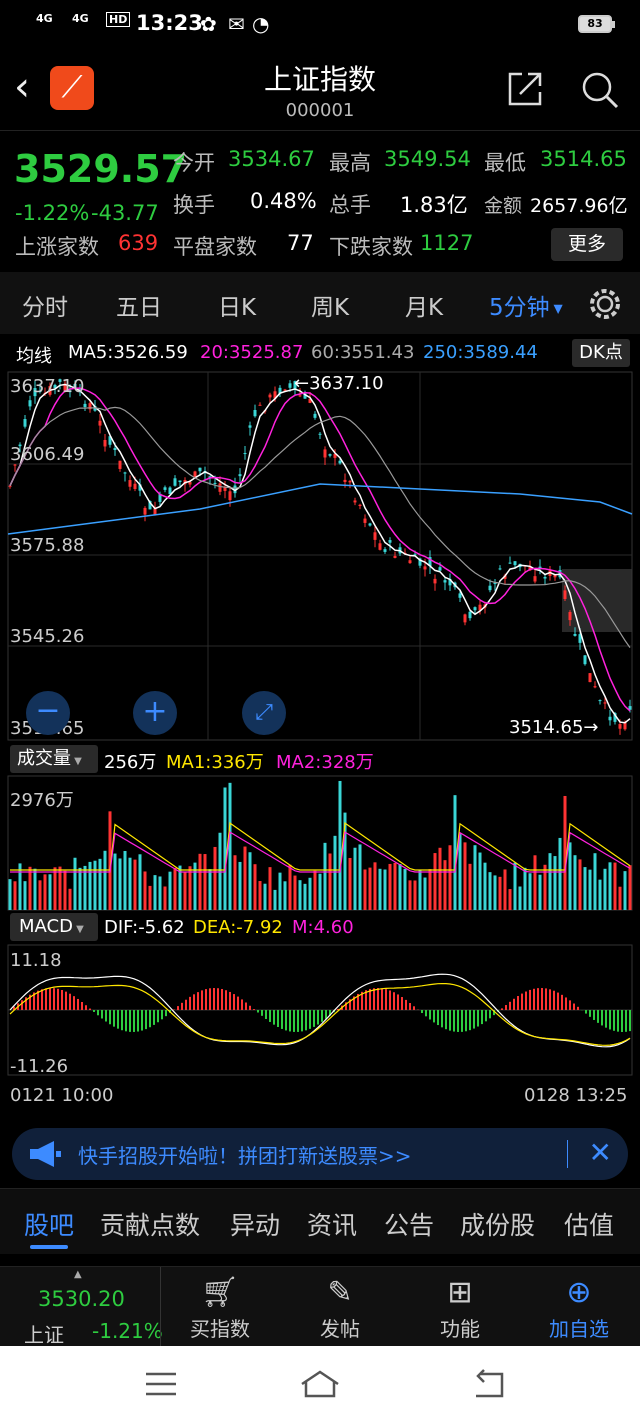  Describe the element at coordinates (340, 1307) in the screenshot. I see `post-button: ✎ 发帖` at that location.